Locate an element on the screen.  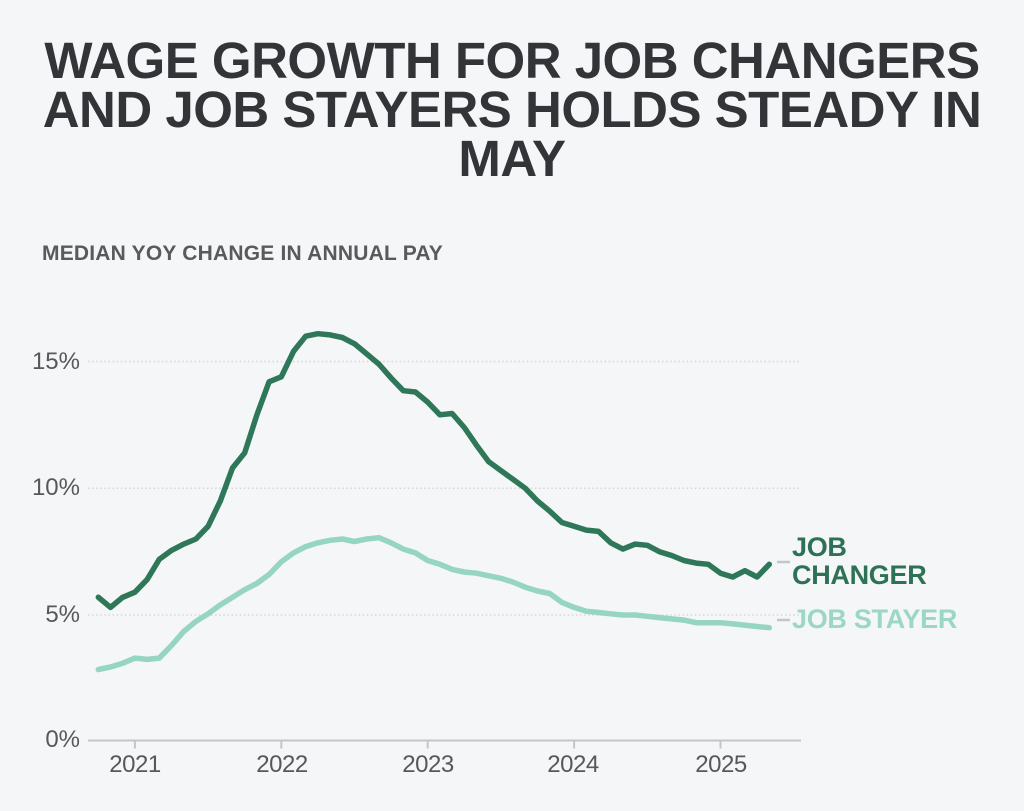
legend-job-stayer: JOB STAYER is located at coordinates (875, 619).